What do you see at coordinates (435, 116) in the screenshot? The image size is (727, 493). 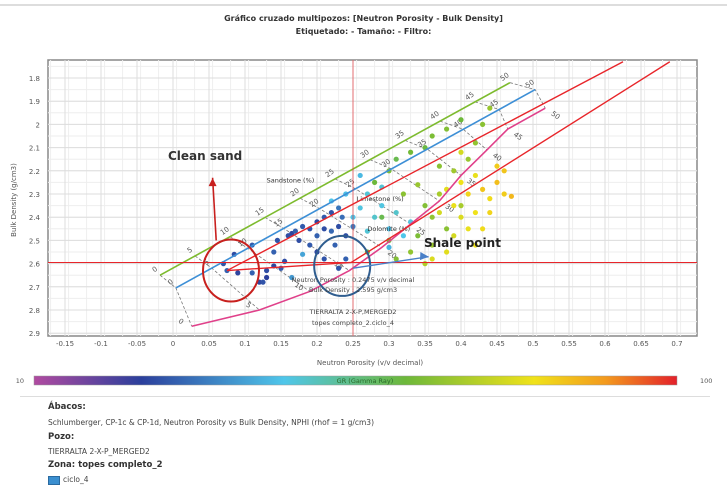 I see `porosity-label-sandstone: 40` at bounding box center [435, 116].